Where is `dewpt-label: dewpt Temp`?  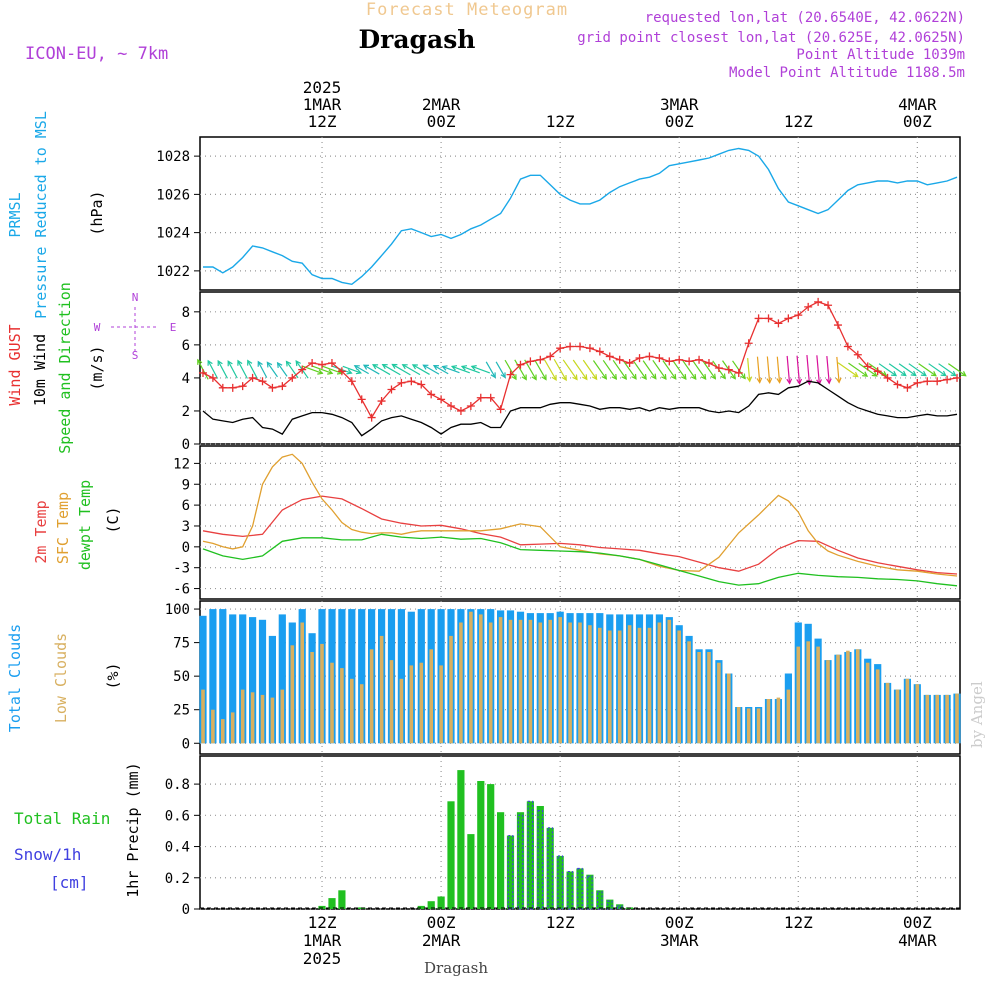
dewpt-label: dewpt Temp is located at coordinates (85, 525).